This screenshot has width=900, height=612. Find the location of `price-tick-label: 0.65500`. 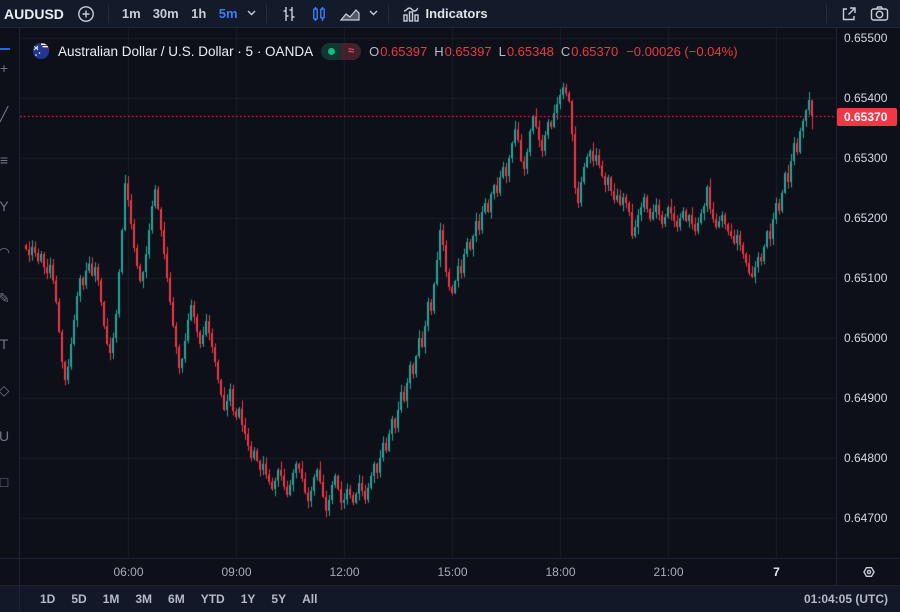

price-tick-label: 0.65500 is located at coordinates (866, 38).